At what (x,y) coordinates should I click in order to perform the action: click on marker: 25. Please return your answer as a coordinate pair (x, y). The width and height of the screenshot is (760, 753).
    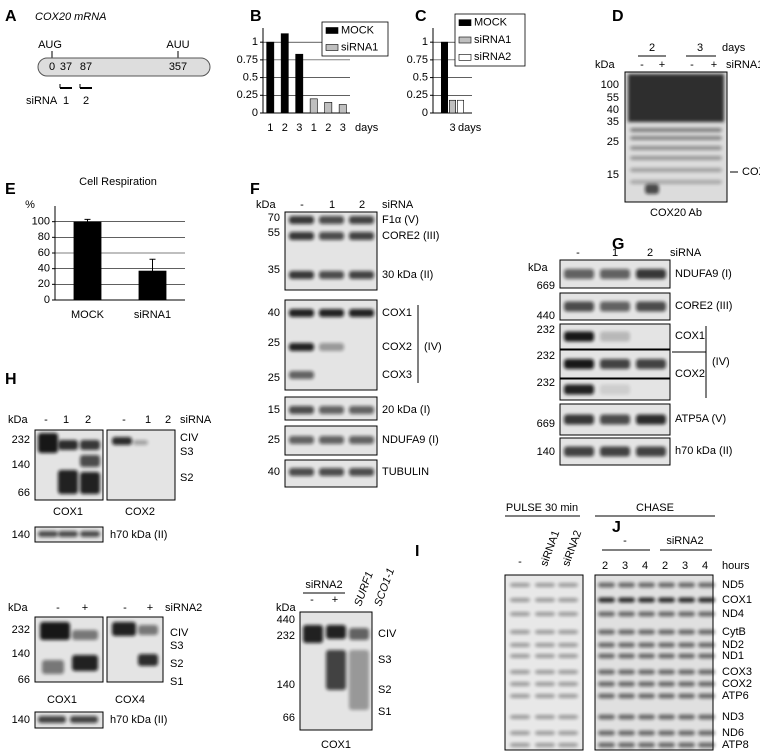
    Looking at the image, I should click on (274, 440).